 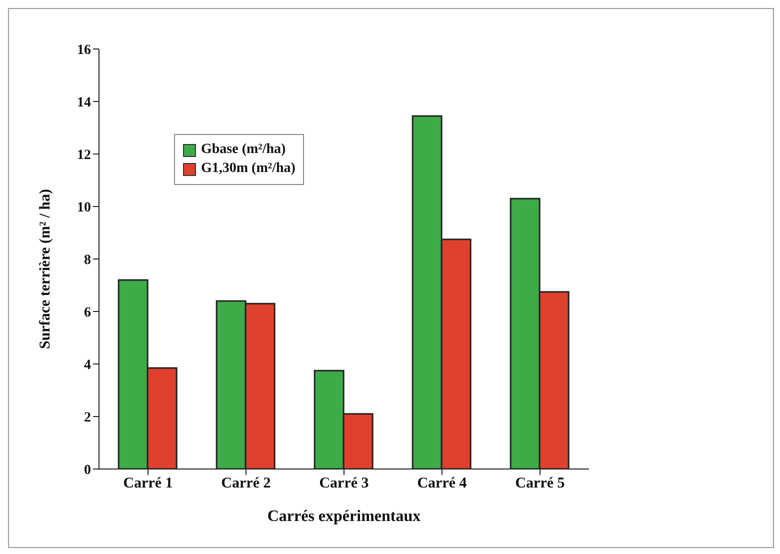 What do you see at coordinates (344, 516) in the screenshot?
I see `x-axis-title: Carrés expérimentaux` at bounding box center [344, 516].